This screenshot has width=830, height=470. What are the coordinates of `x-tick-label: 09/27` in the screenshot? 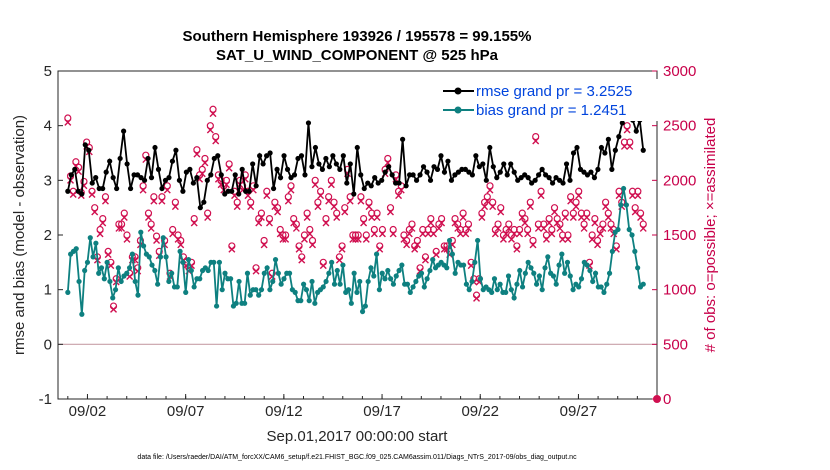 It's located at (579, 411).